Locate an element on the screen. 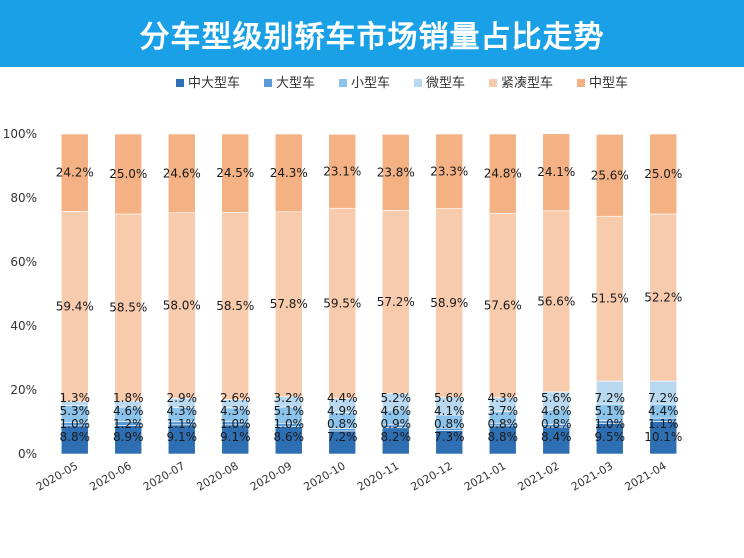  data-label: 8.4% is located at coordinates (556, 437).